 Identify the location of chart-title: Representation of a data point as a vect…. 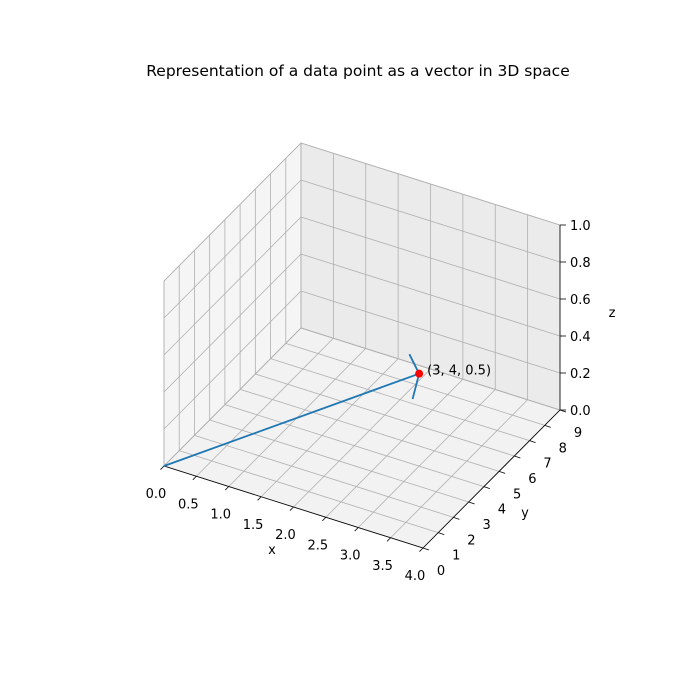
(358, 71).